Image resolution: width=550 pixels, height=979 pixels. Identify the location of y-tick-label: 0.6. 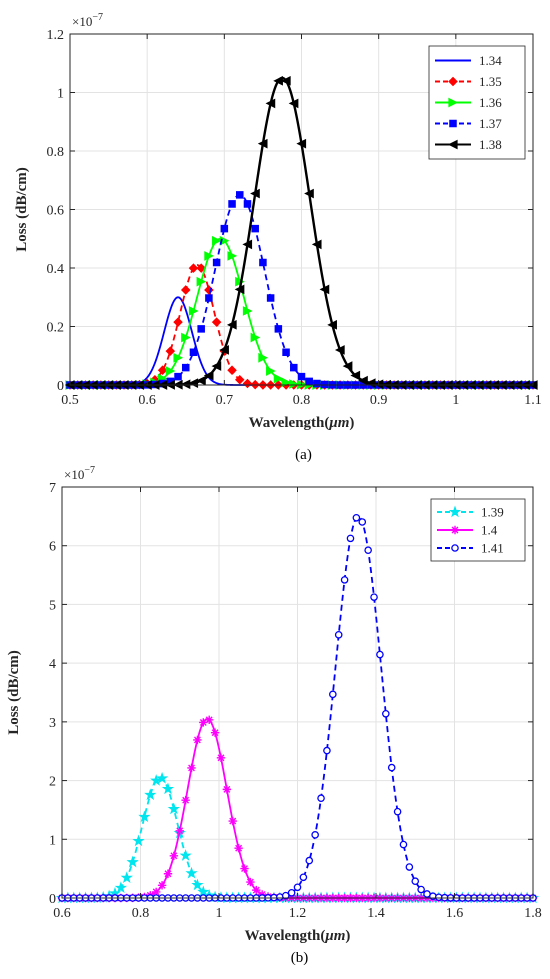
(56, 211).